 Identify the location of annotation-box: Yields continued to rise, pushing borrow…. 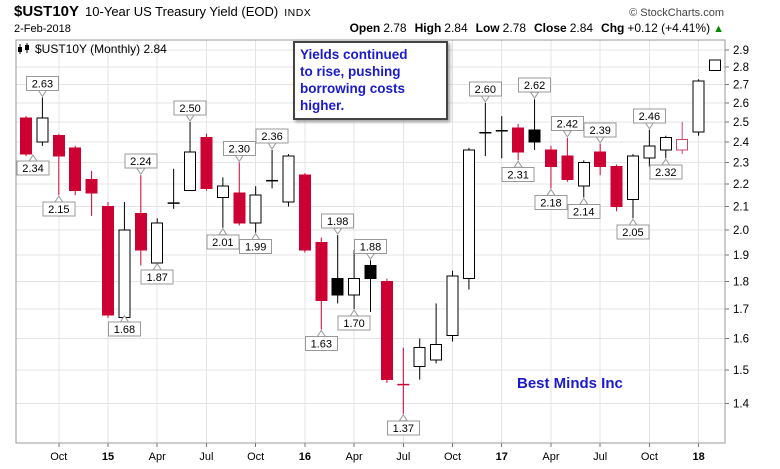
(370, 80).